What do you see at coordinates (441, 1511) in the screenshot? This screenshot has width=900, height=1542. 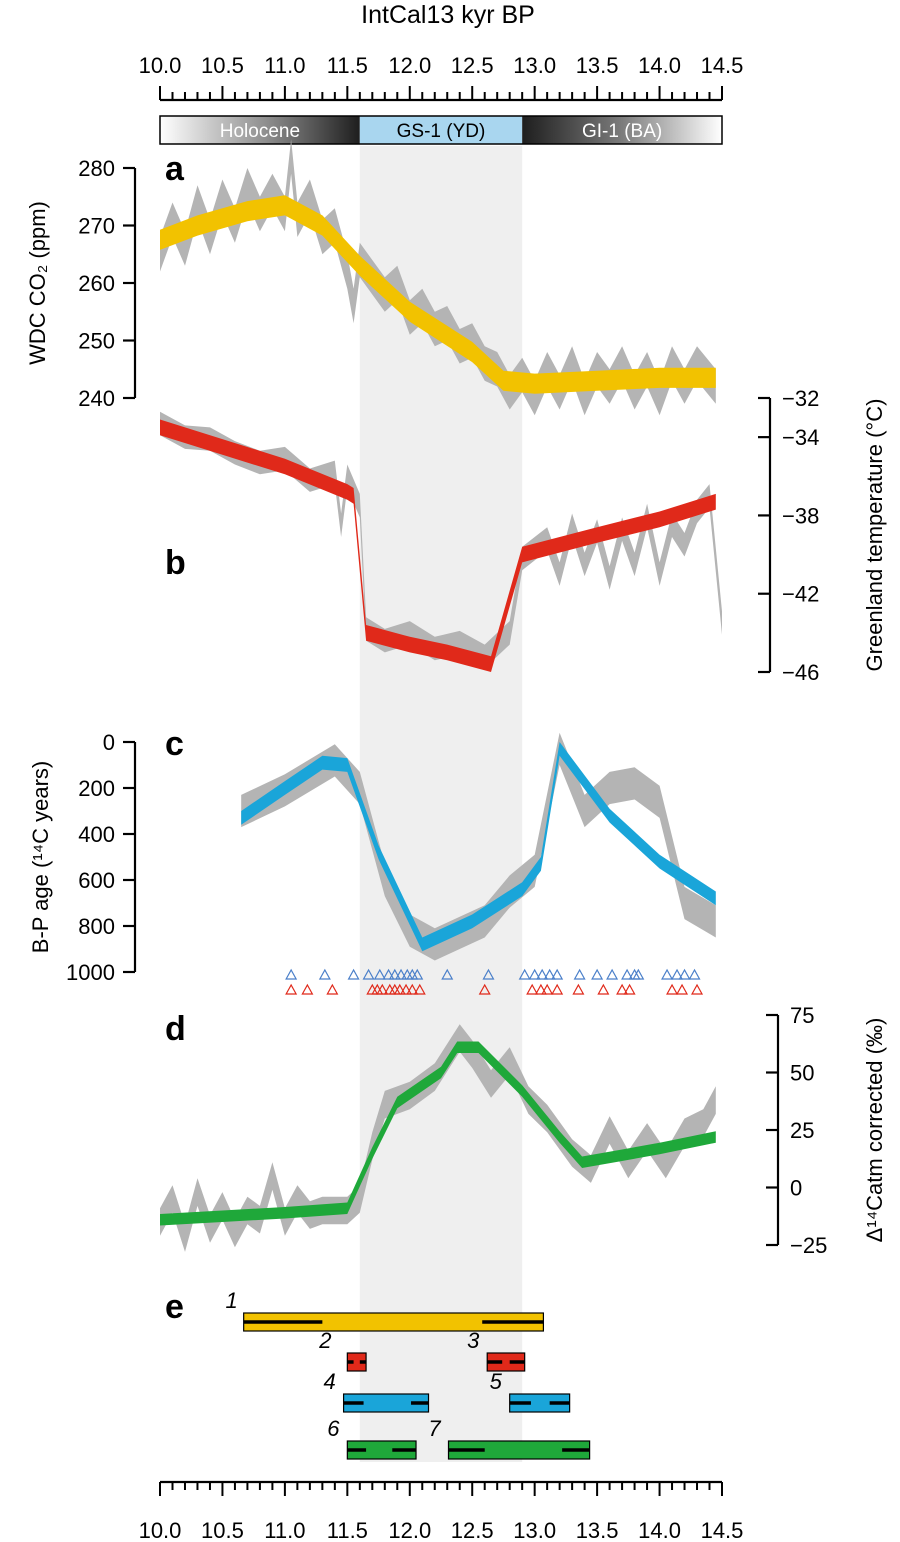 I see `bottom-x-axis: 10.0 10.5 11.0 11.5 12.0 12.5 13.0 13.5 14.0 14.5` at bounding box center [441, 1511].